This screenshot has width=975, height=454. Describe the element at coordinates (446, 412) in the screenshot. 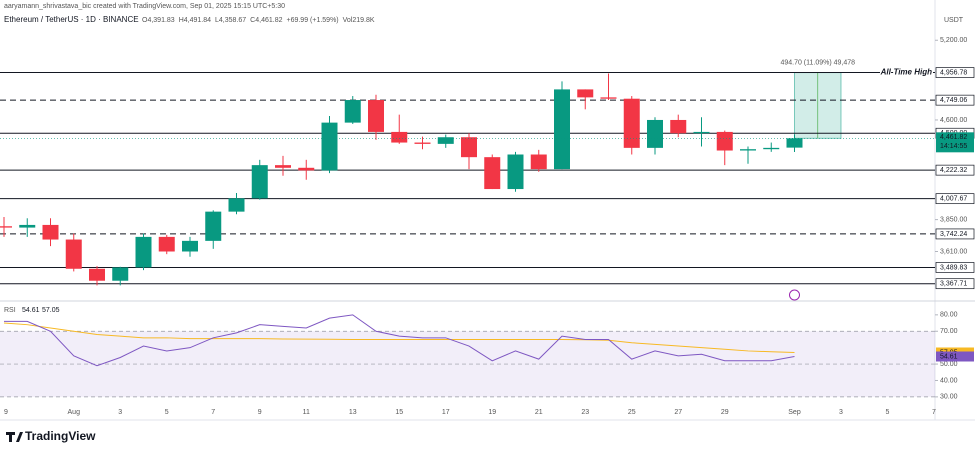

I see `x-tick-label: 17` at that location.